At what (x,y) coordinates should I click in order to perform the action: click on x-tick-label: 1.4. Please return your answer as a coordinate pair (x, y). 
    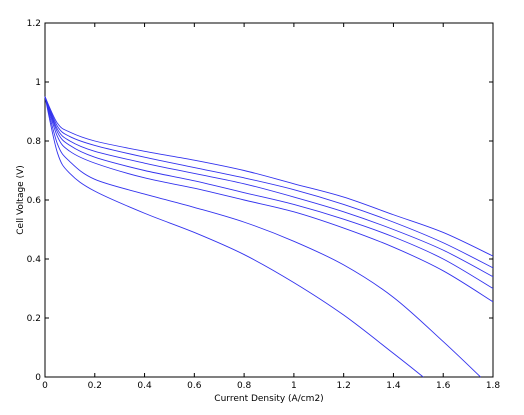
    Looking at the image, I should click on (393, 386).